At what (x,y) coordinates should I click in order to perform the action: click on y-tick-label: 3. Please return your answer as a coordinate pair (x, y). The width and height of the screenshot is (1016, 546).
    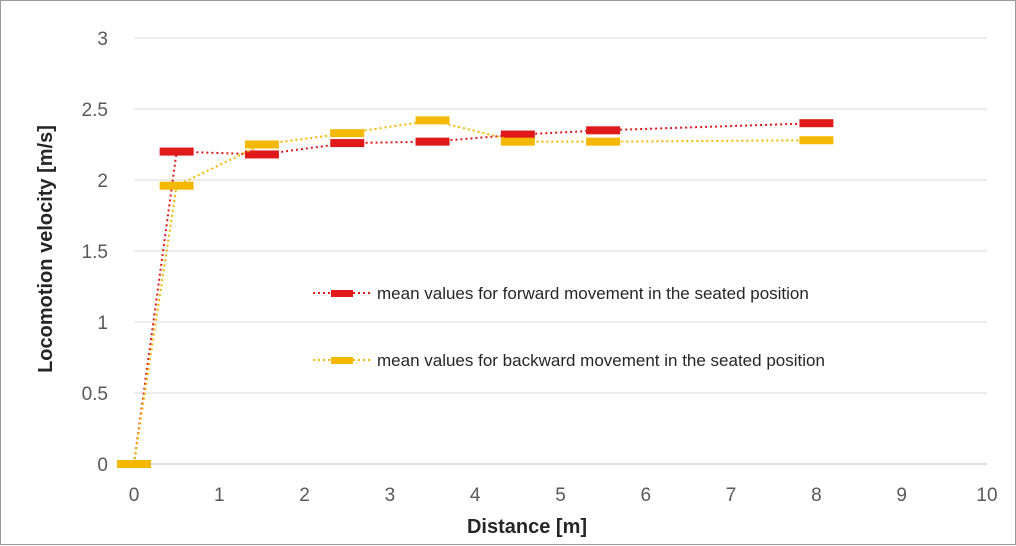
    Looking at the image, I should click on (102, 39).